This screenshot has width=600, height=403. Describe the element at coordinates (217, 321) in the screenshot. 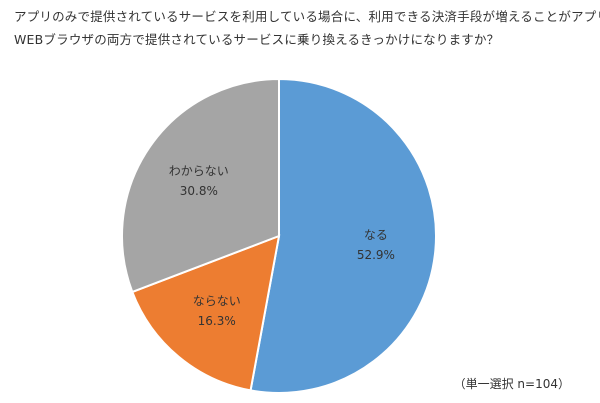

I see `slice-value-2: 16.3%` at that location.